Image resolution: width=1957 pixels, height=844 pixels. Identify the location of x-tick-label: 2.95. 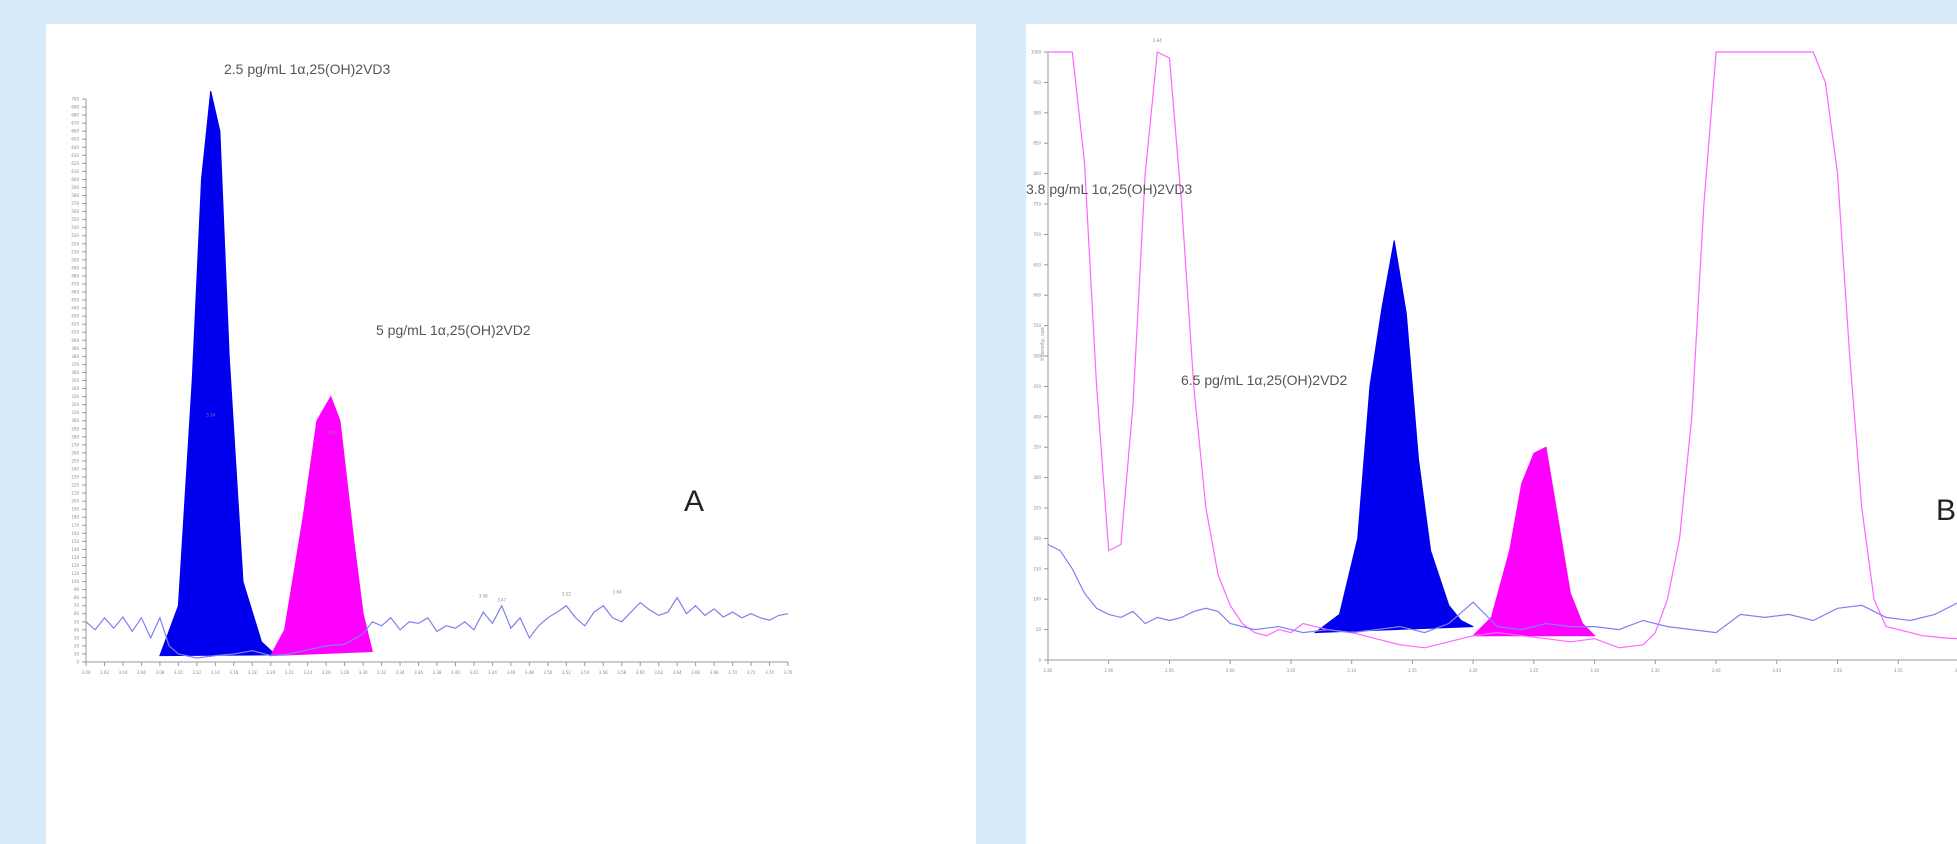
(1169, 670).